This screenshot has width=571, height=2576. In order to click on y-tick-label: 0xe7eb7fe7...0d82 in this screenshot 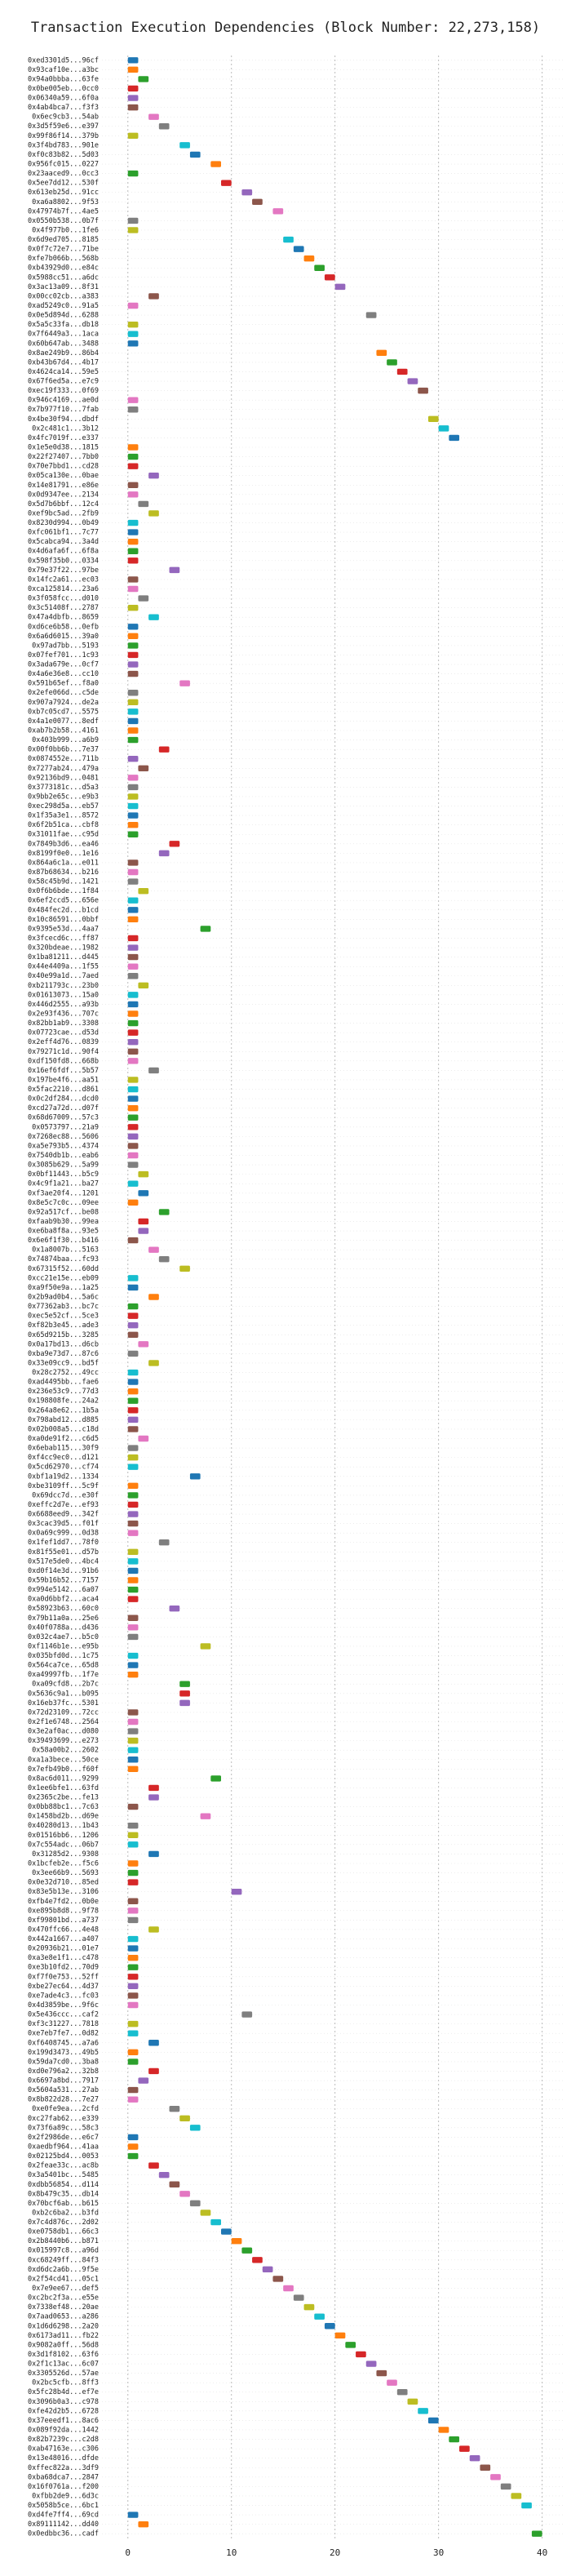, I will do `click(64, 2034)`.